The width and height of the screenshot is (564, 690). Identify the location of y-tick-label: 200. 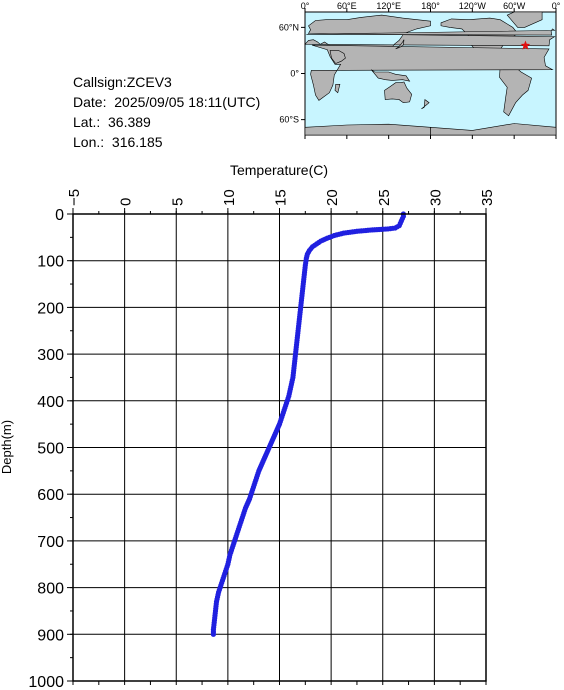
(50, 308).